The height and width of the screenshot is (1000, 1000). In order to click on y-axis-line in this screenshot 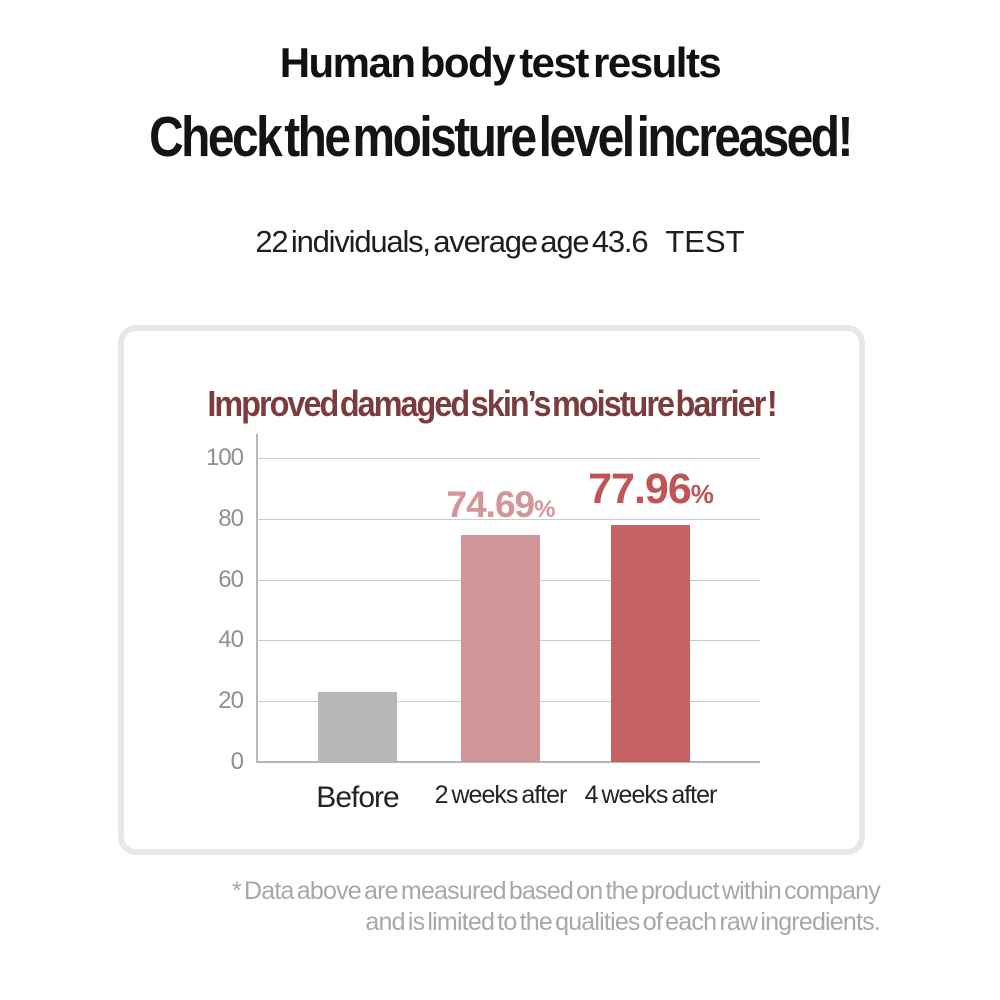, I will do `click(257, 598)`.